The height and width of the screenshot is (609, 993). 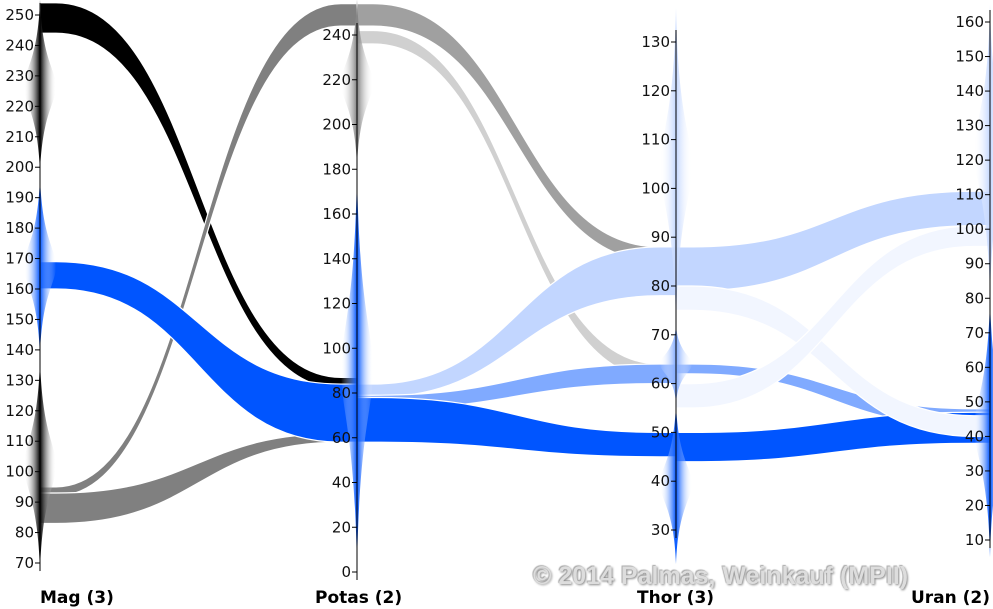 I want to click on tick-label: 210, so click(x=19, y=137).